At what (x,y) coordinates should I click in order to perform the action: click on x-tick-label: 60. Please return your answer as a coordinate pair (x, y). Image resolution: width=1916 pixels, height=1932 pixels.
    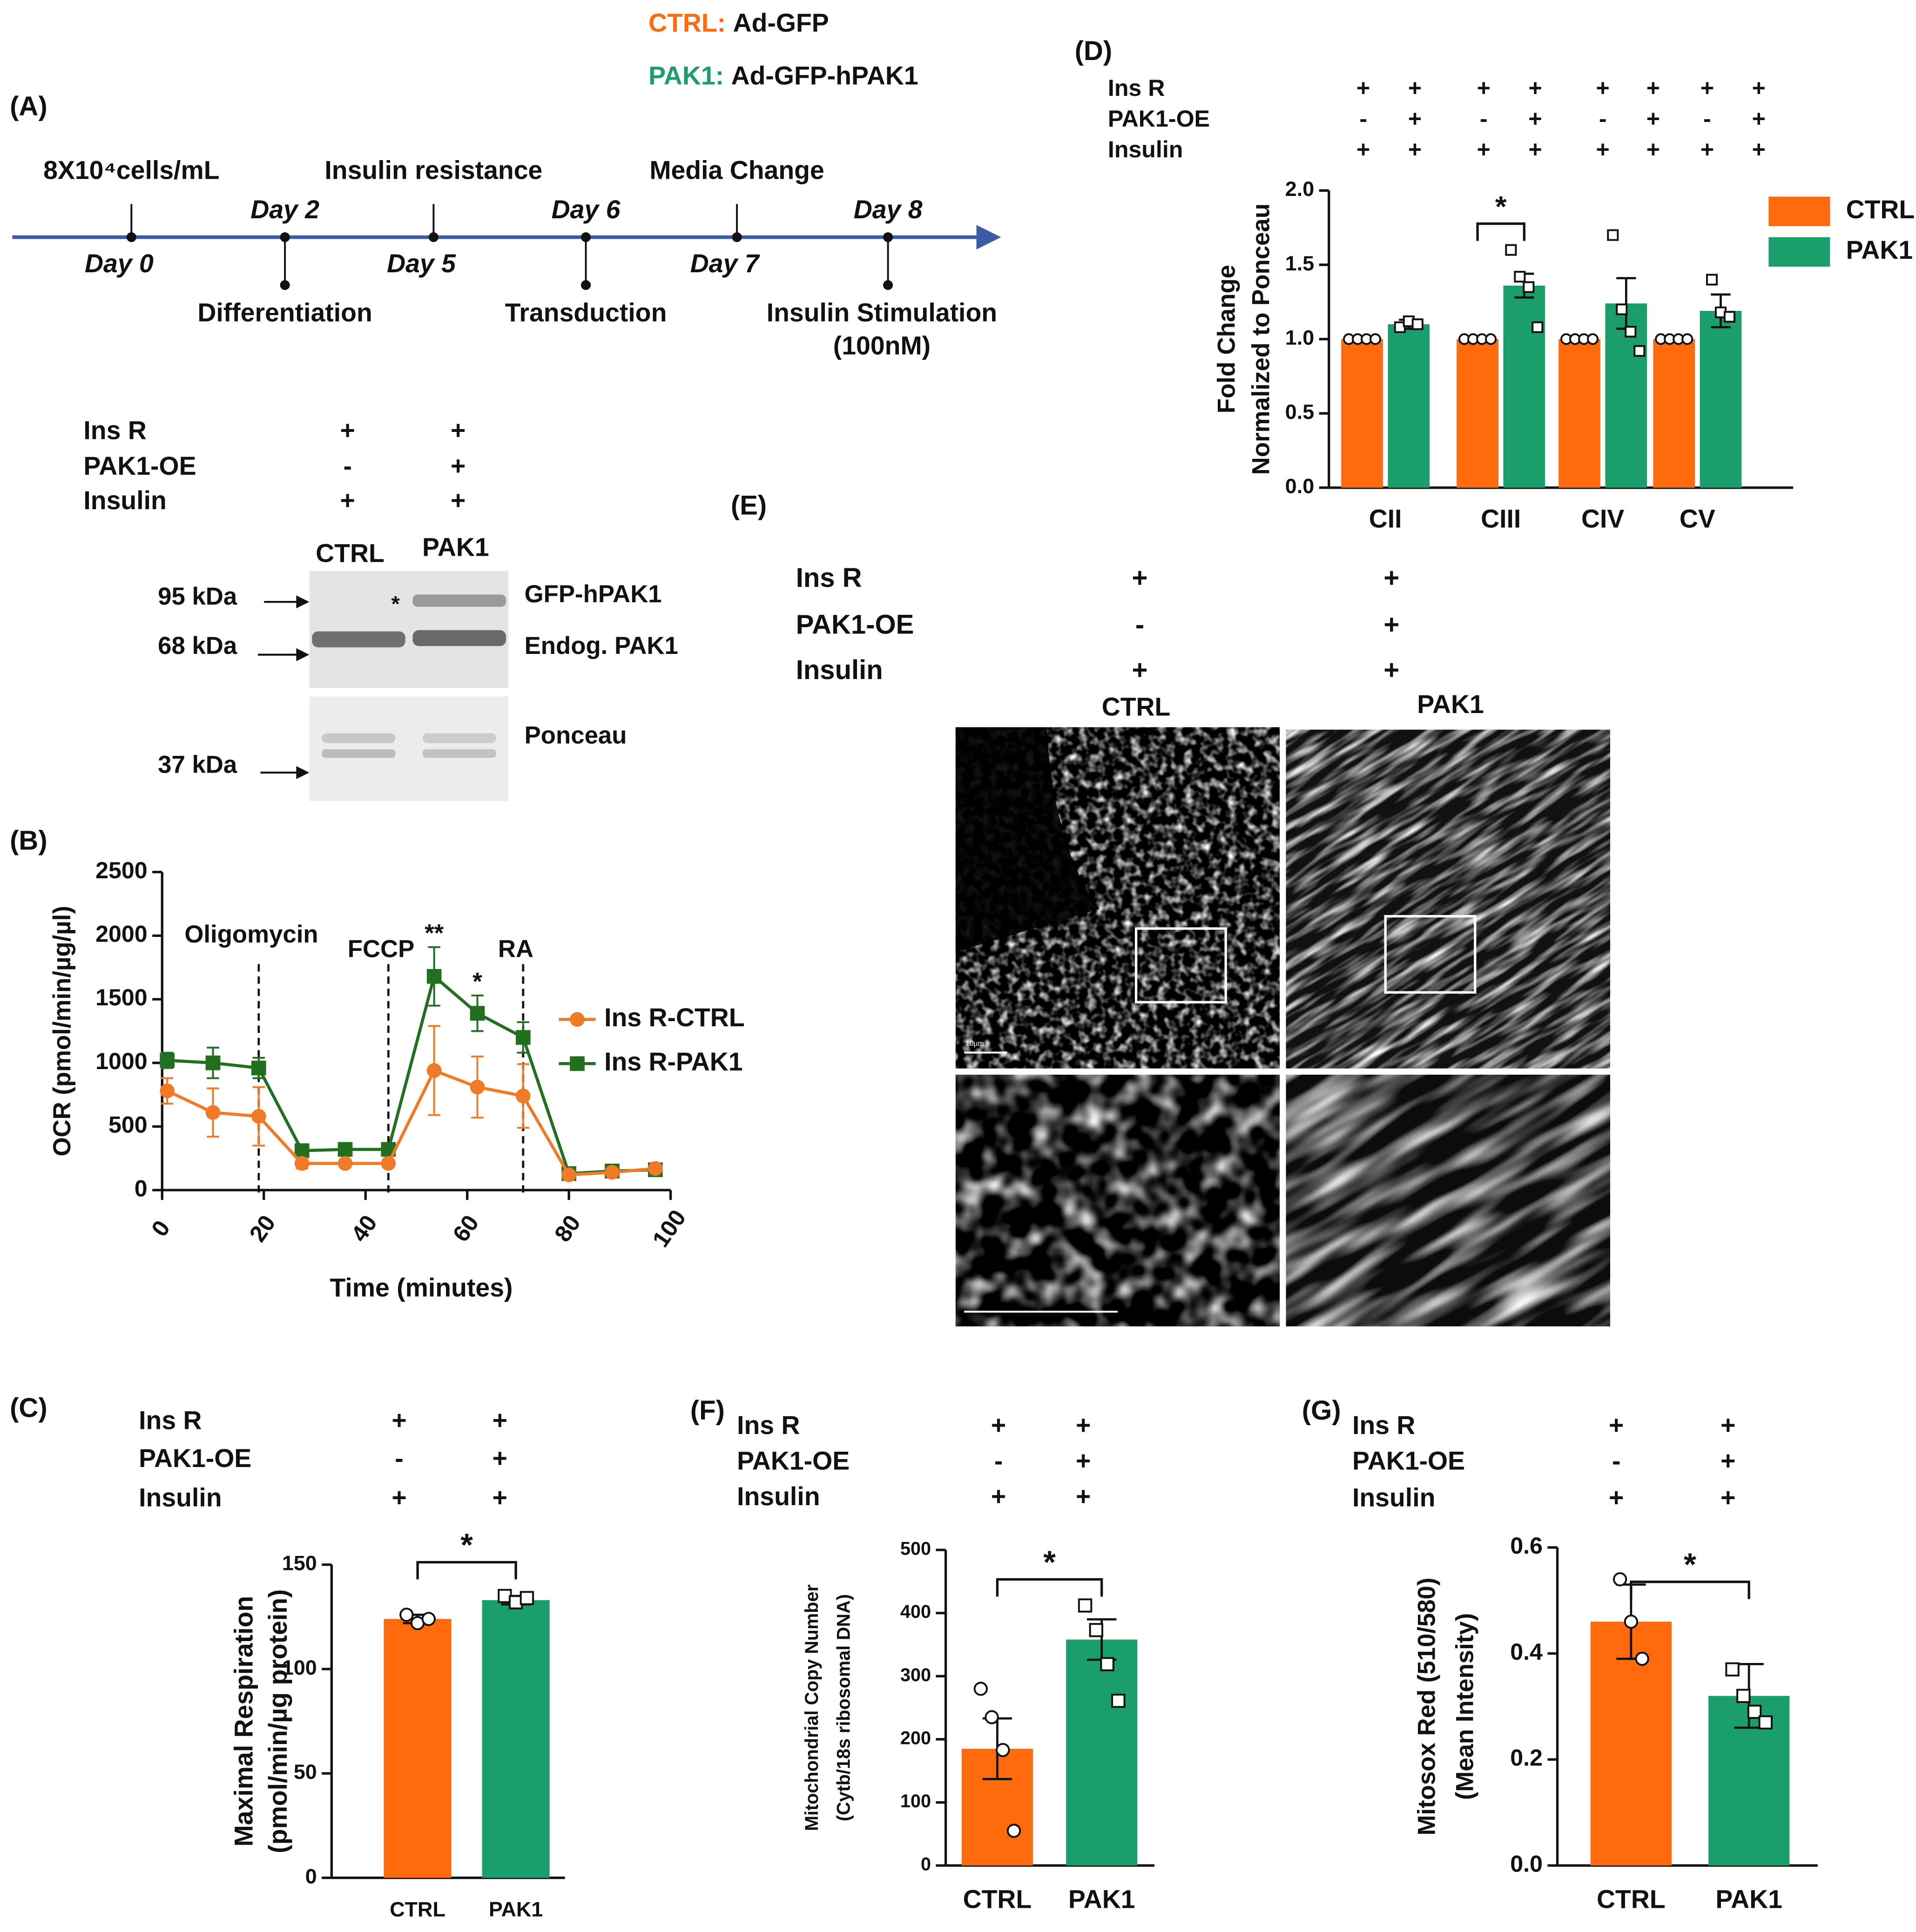
    Looking at the image, I should click on (466, 1228).